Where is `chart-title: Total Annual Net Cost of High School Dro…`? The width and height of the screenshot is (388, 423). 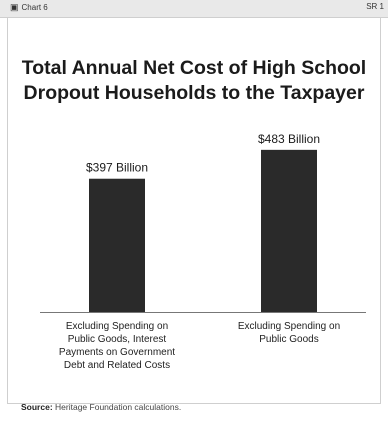
chart-title: Total Annual Net Cost of High School Dro… is located at coordinates (194, 81).